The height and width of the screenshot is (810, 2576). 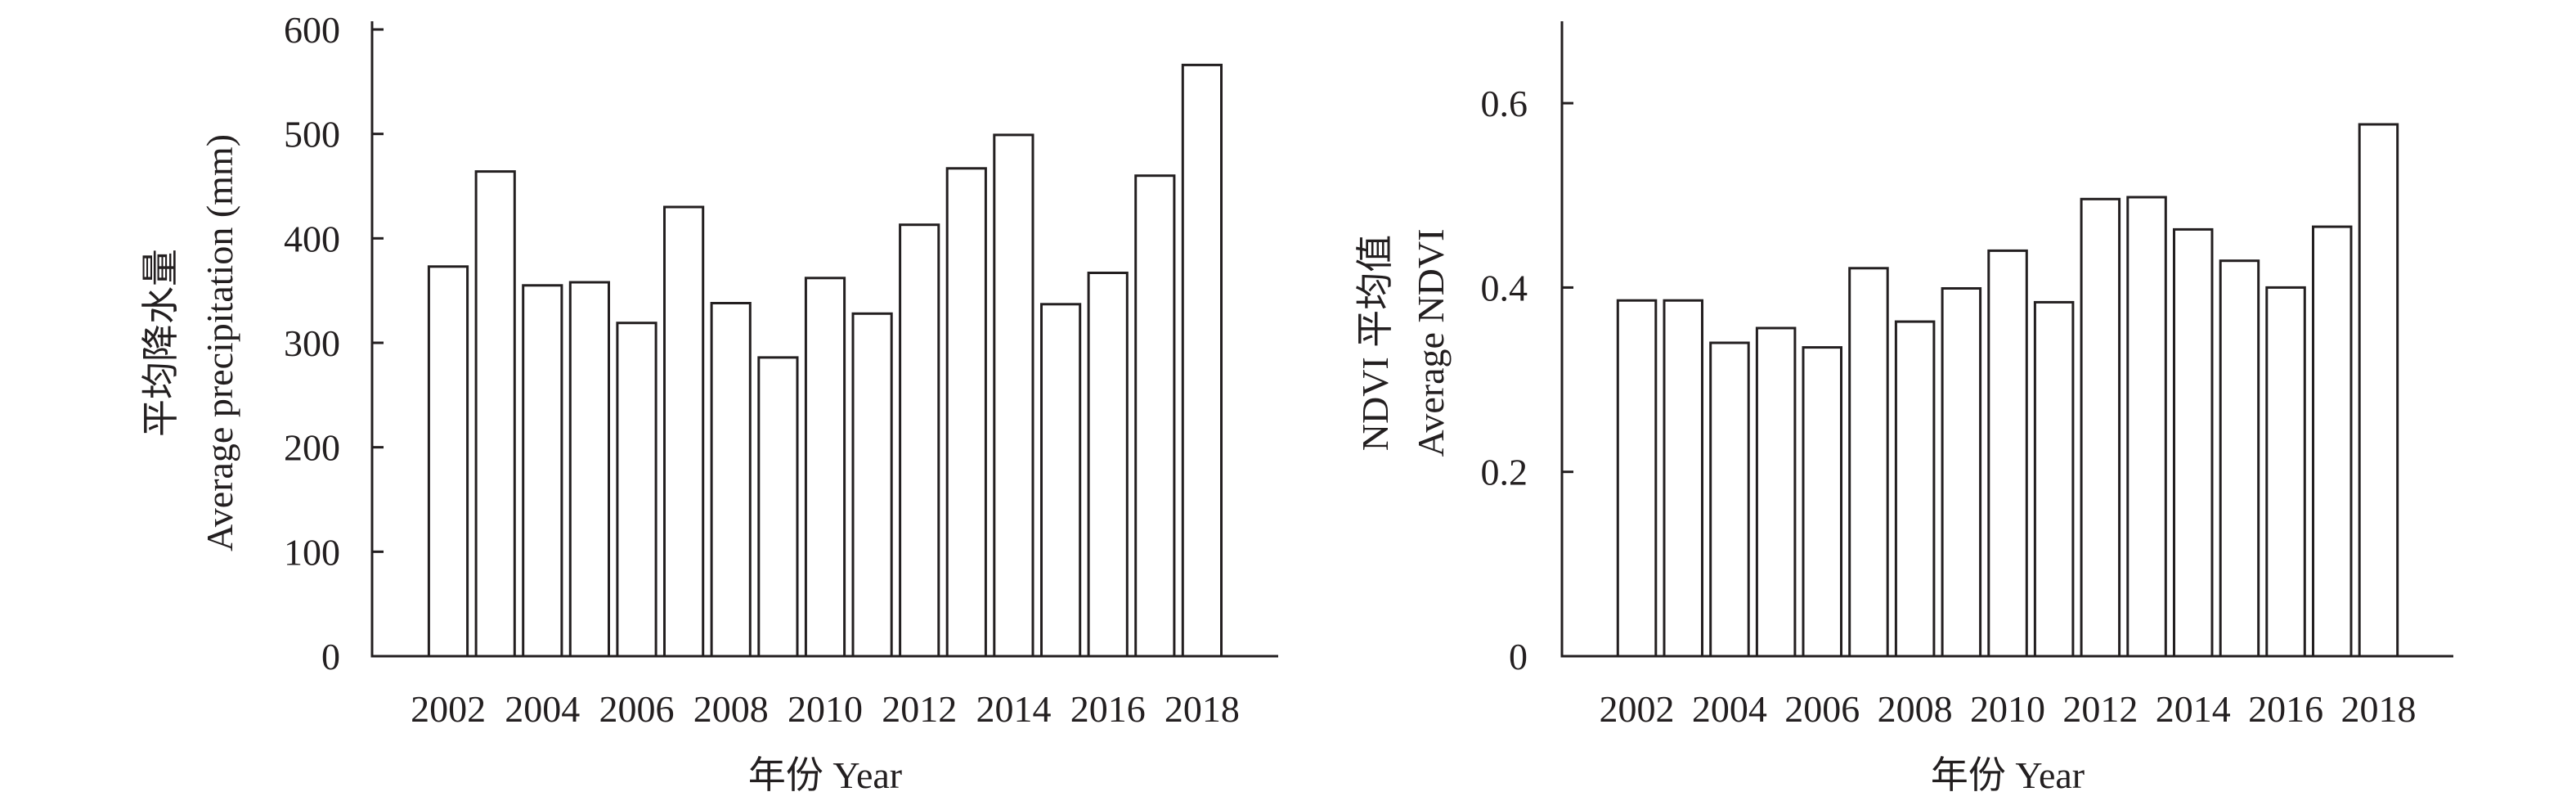 What do you see at coordinates (2332, 442) in the screenshot?
I see `ndvi-bar-2017` at bounding box center [2332, 442].